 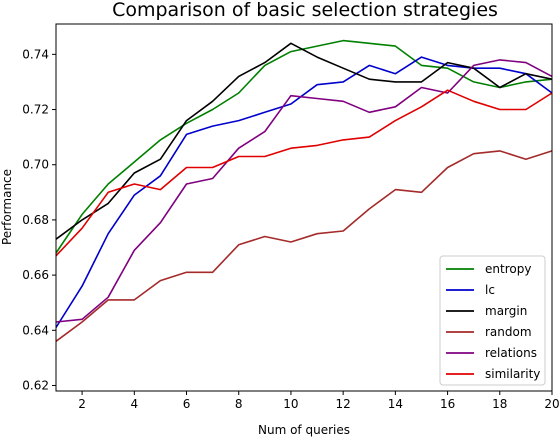 What do you see at coordinates (35, 110) in the screenshot?
I see `y-tick-label: 0.72` at bounding box center [35, 110].